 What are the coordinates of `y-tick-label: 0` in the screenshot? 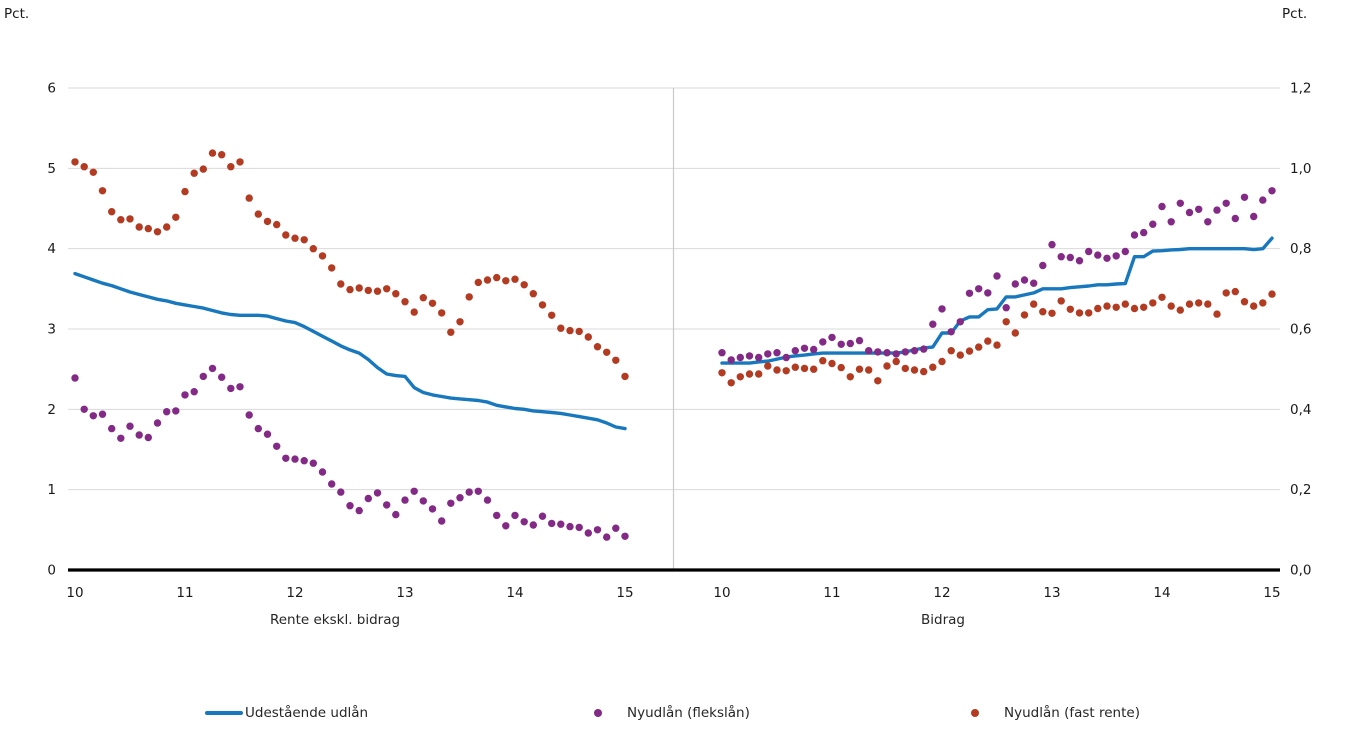 It's located at (51, 571).